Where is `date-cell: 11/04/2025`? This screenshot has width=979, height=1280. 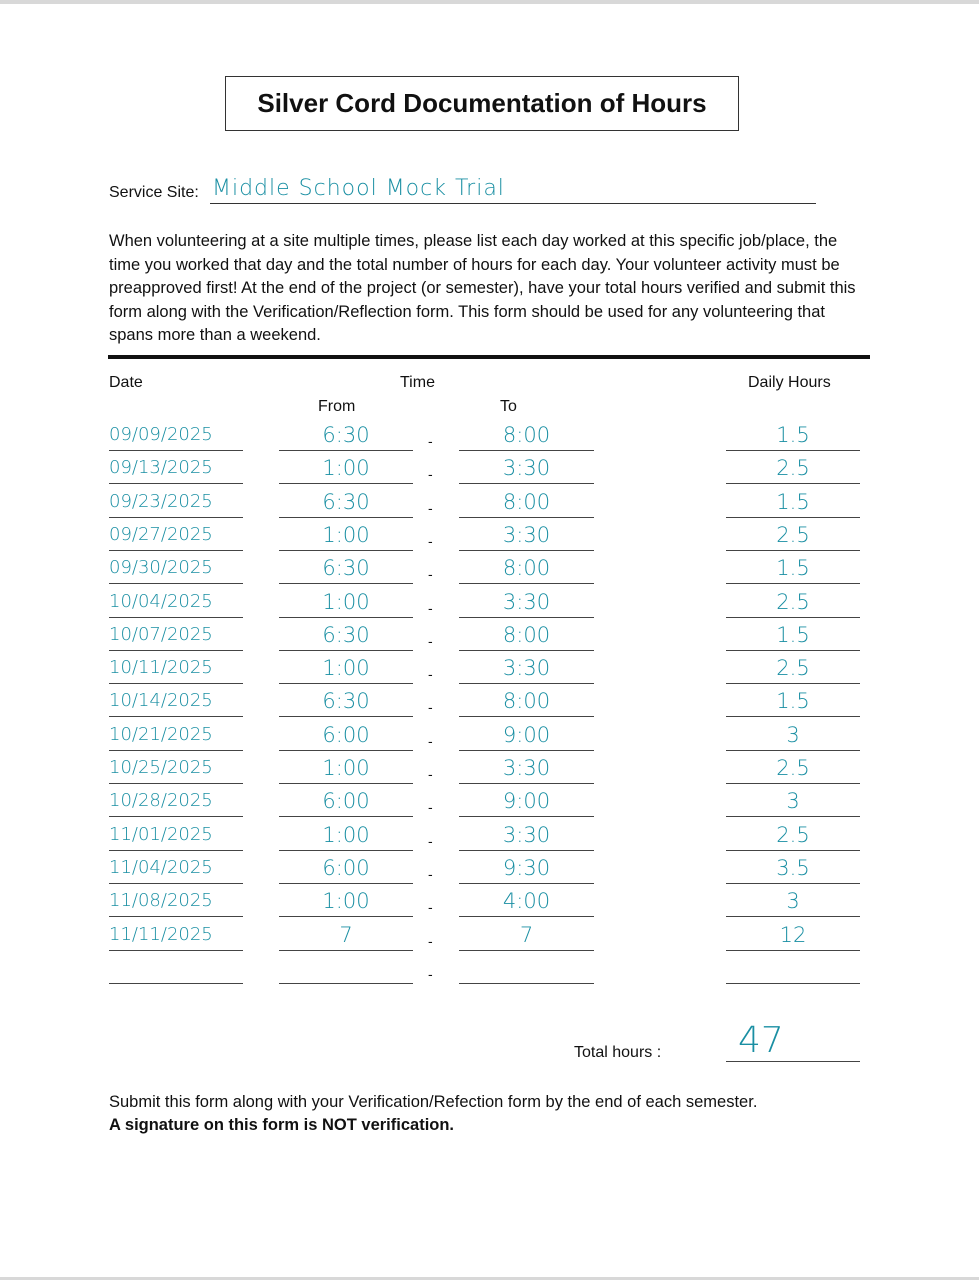
date-cell: 11/04/2025 is located at coordinates (176, 868).